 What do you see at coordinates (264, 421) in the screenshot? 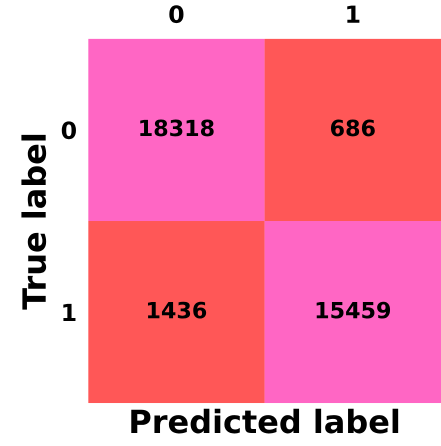
I see `x-axis-title: Predicted label` at bounding box center [264, 421].